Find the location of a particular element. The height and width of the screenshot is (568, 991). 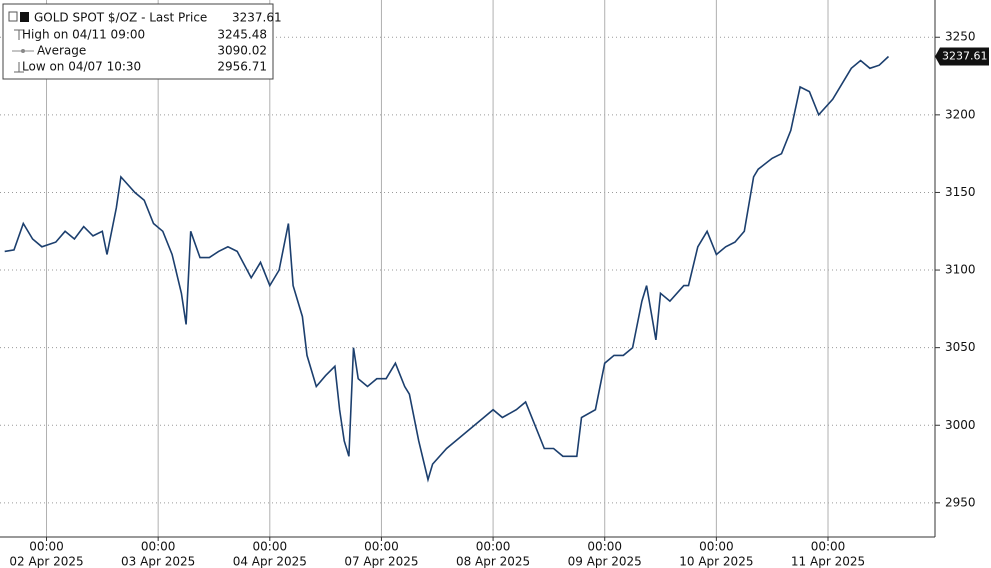

legend-box is located at coordinates (138, 41).